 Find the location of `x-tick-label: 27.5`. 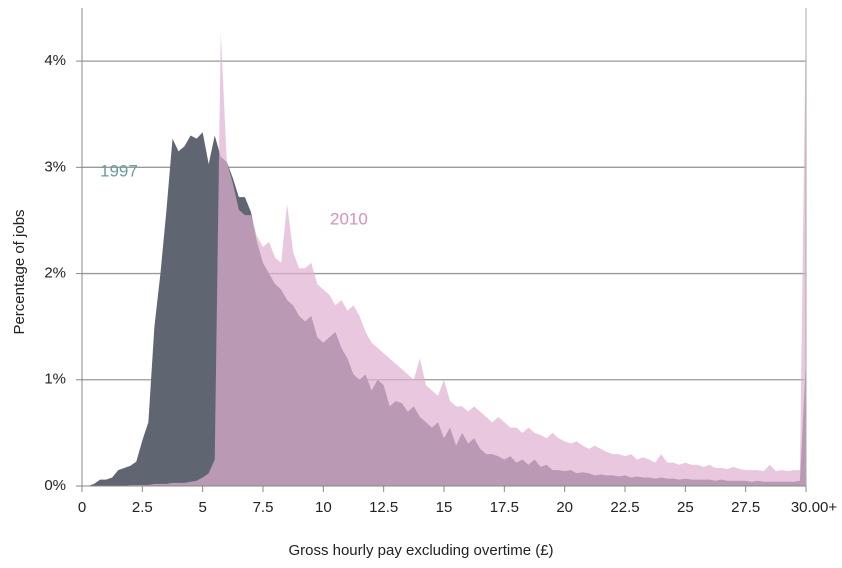

x-tick-label: 27.5 is located at coordinates (745, 507).